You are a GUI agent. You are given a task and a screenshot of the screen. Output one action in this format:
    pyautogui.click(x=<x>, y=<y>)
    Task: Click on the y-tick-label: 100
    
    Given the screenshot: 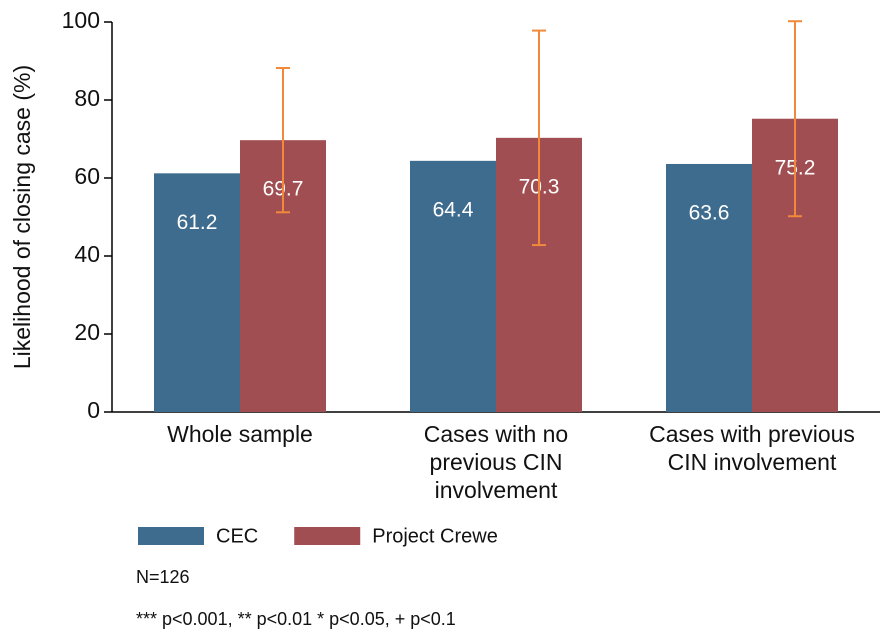 What is the action you would take?
    pyautogui.click(x=81, y=20)
    